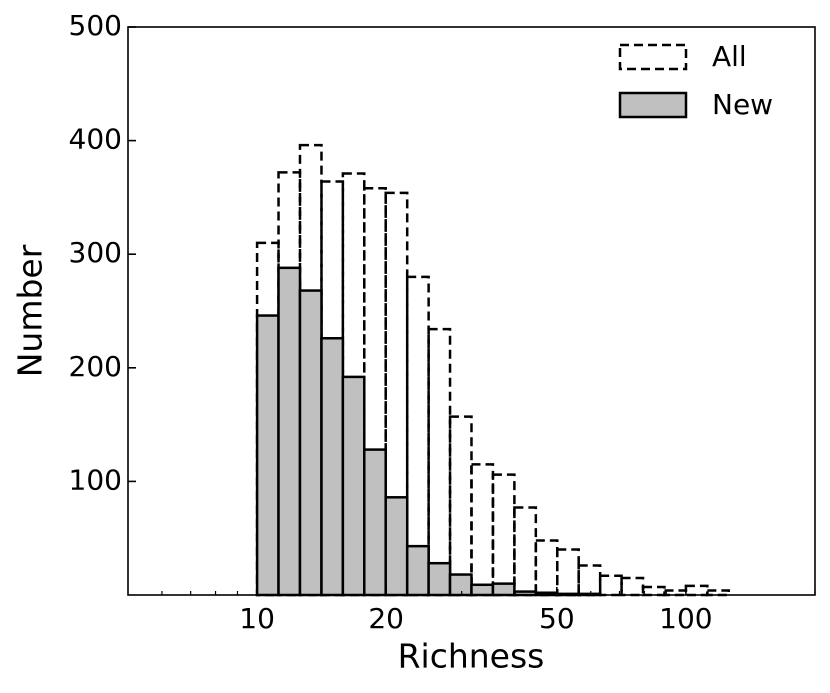  What do you see at coordinates (386, 618) in the screenshot?
I see `x-tick-label: 20` at bounding box center [386, 618].